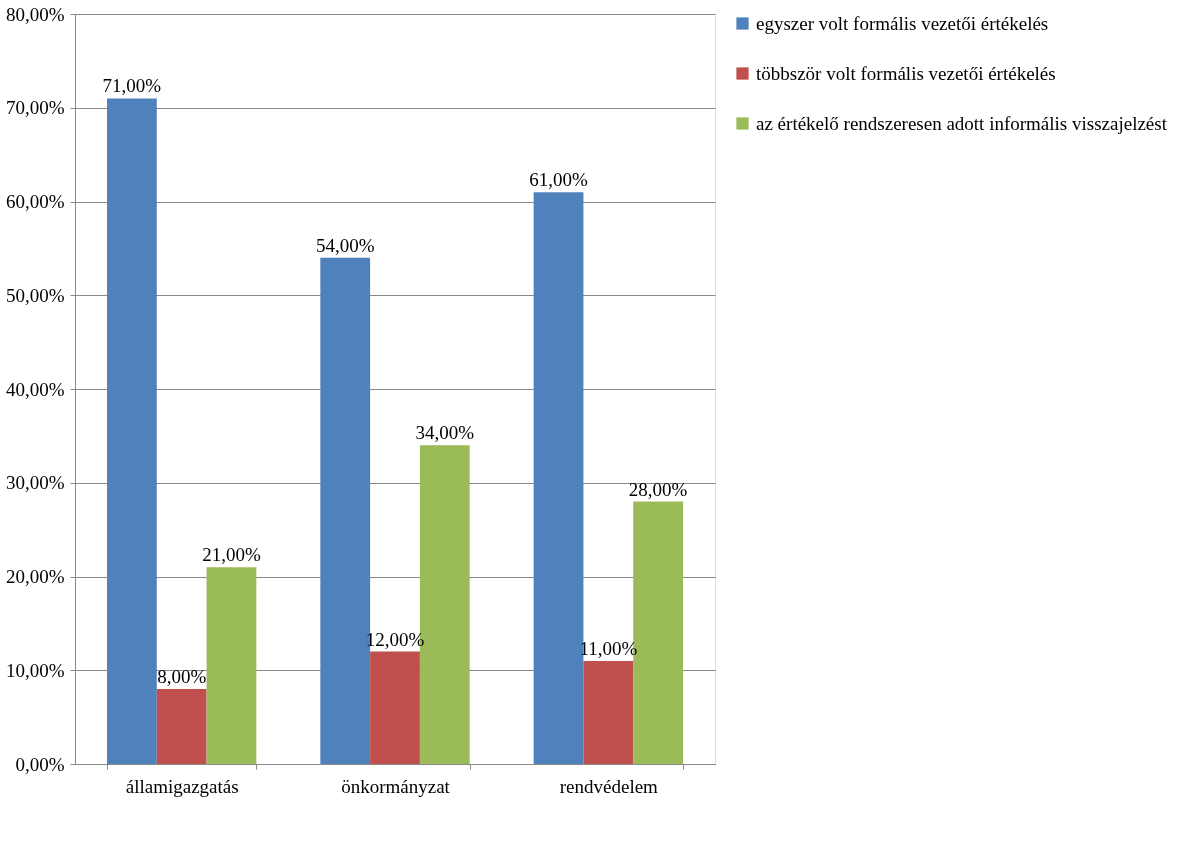 This screenshot has width=1183, height=849. I want to click on data-label: 34,00%, so click(445, 433).